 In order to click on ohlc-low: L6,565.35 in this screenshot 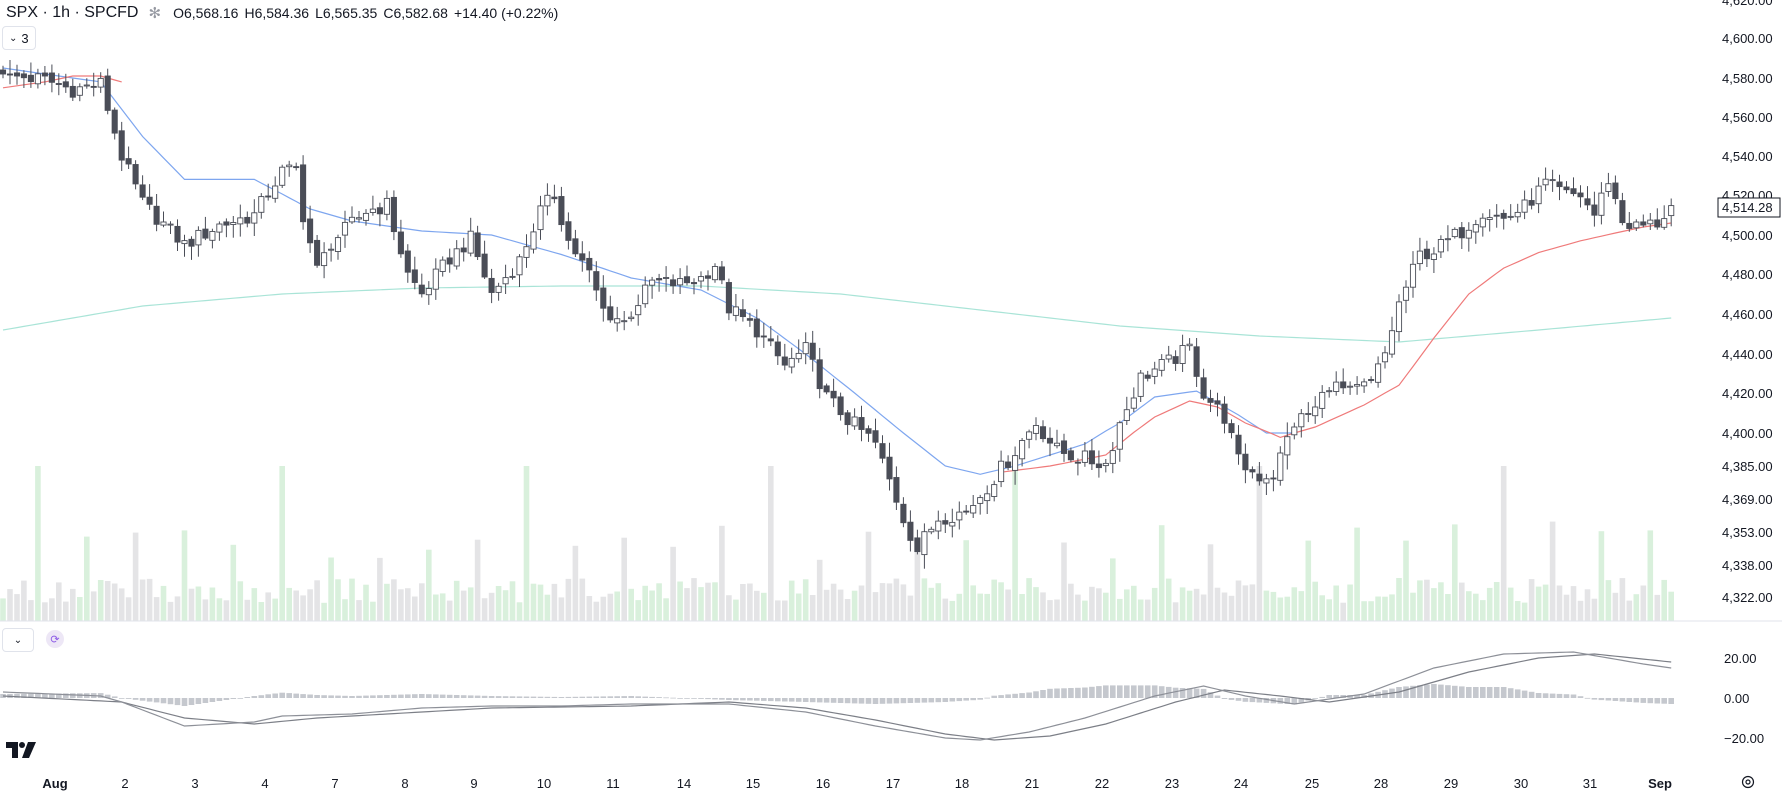, I will do `click(346, 13)`.